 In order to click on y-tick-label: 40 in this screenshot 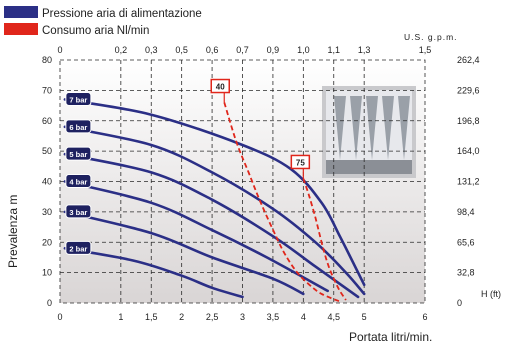, I will do `click(47, 182)`.